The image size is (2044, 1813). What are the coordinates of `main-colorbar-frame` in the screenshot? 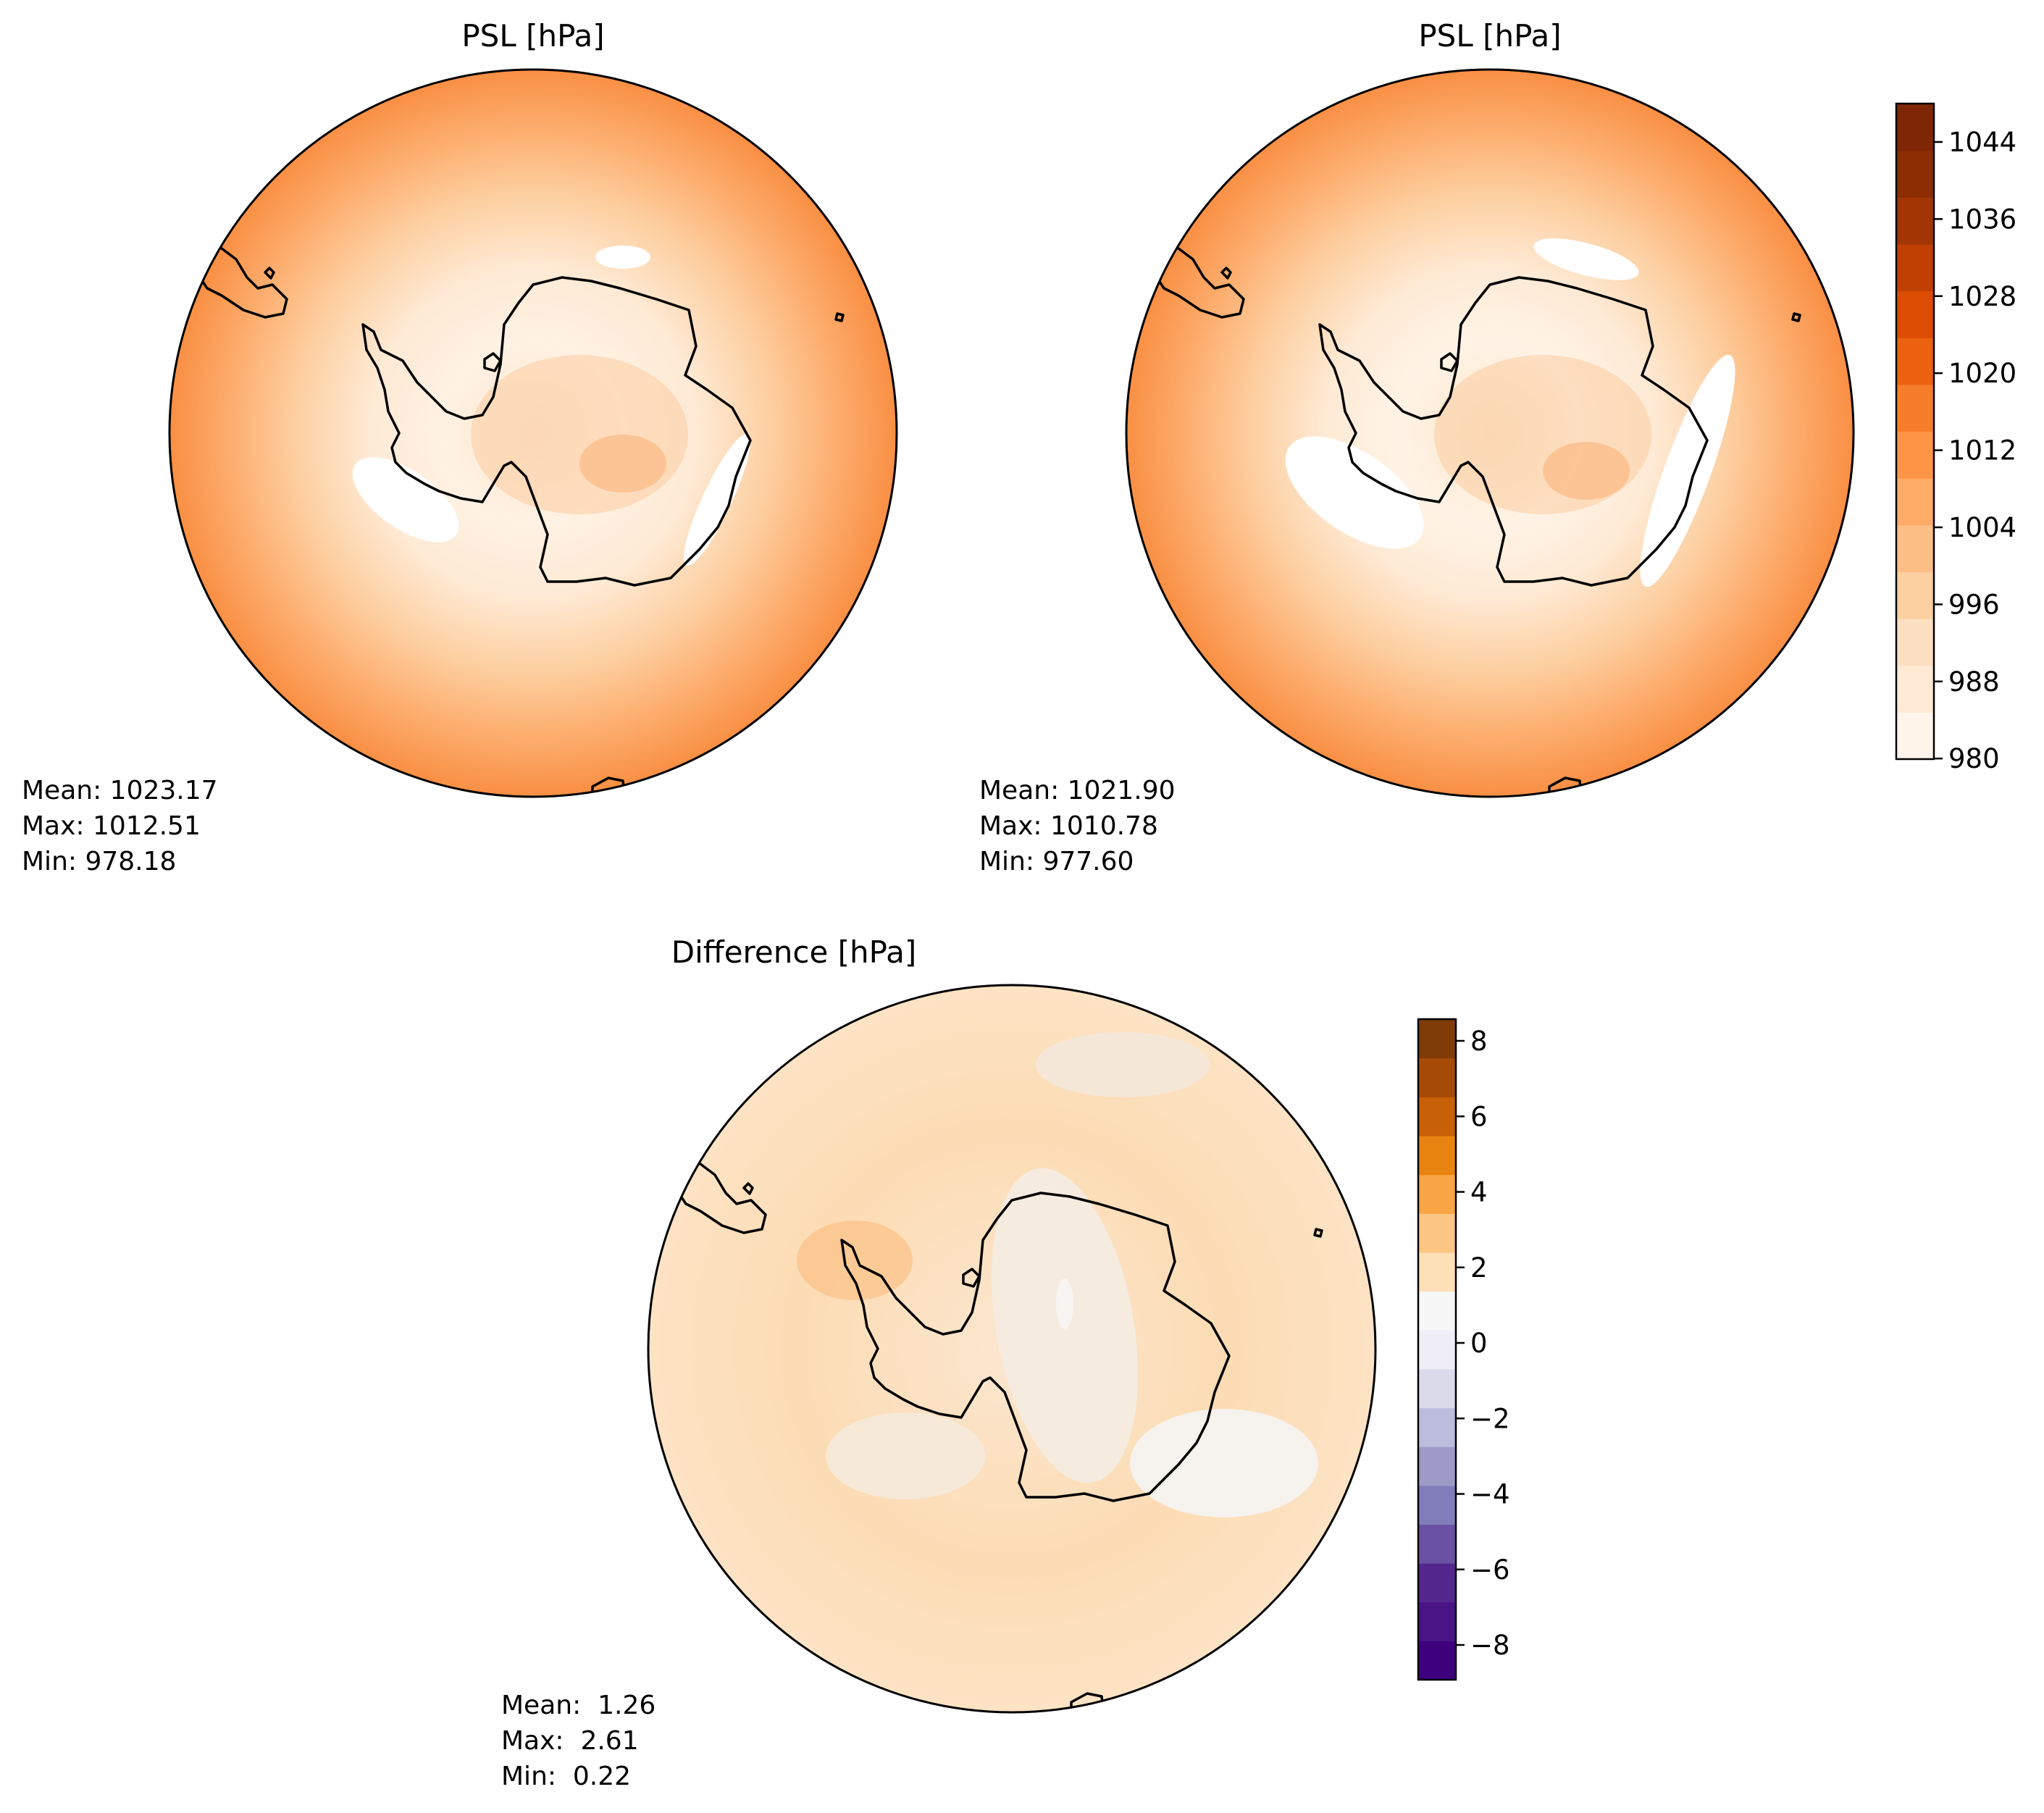 It's located at (1915, 431).